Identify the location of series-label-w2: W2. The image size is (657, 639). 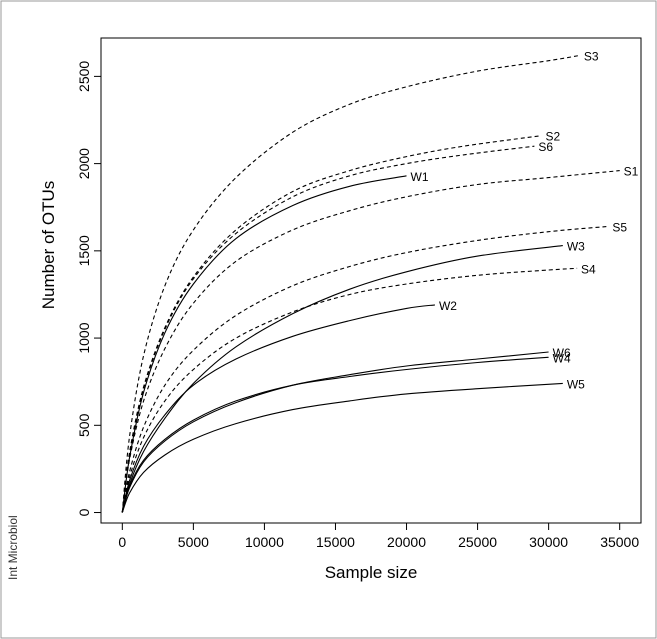
(448, 306).